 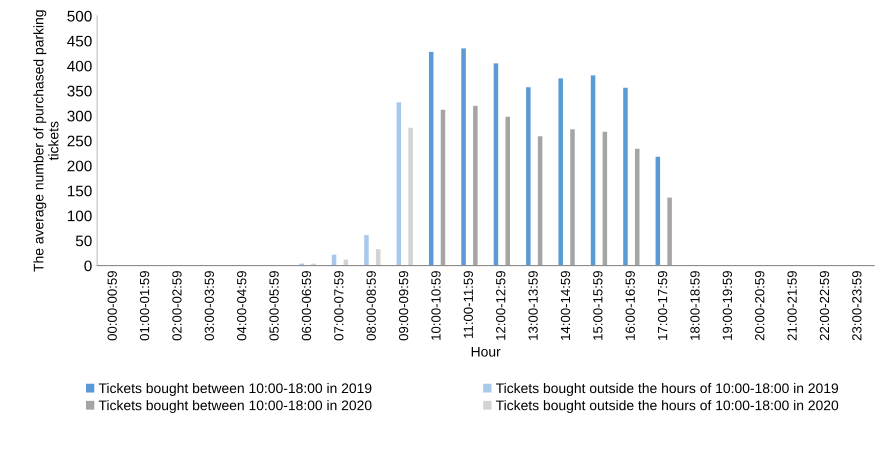 I want to click on x-tick-label: 19:00-19:59, so click(x=727, y=305).